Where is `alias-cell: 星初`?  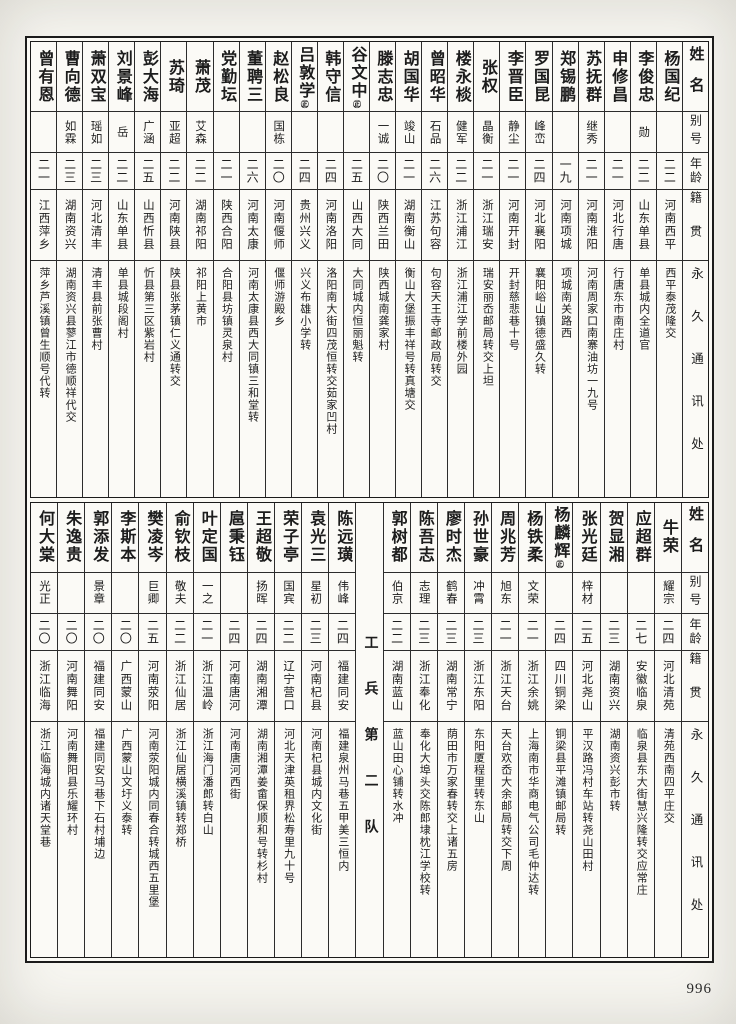
alias-cell: 星初 is located at coordinates (315, 593).